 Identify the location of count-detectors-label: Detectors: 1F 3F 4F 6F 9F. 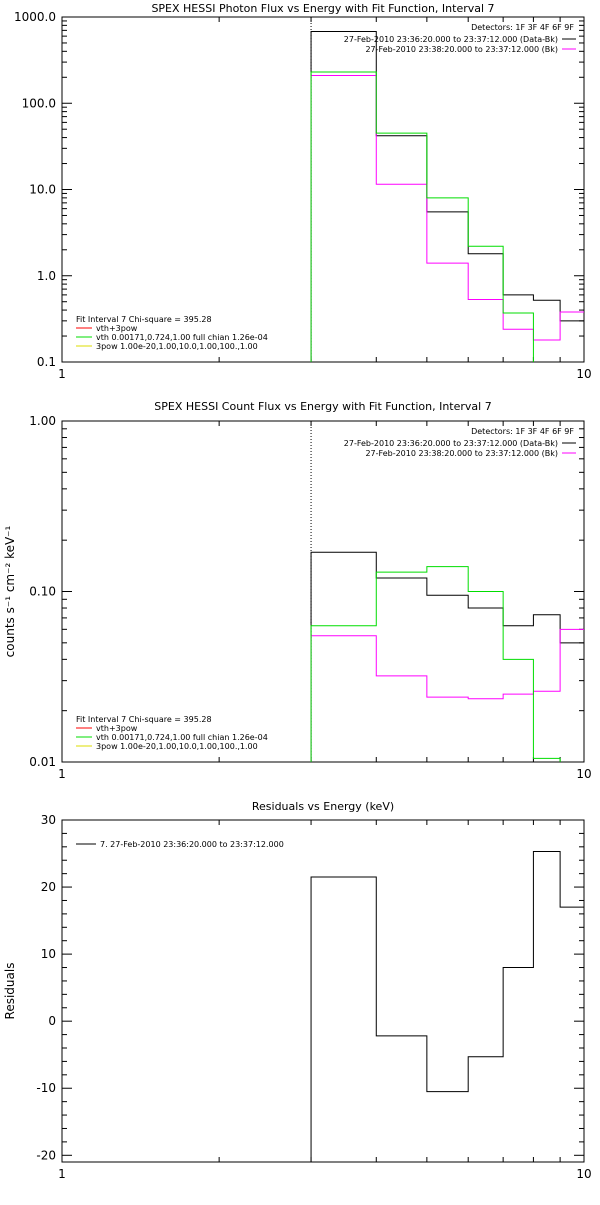
(522, 431).